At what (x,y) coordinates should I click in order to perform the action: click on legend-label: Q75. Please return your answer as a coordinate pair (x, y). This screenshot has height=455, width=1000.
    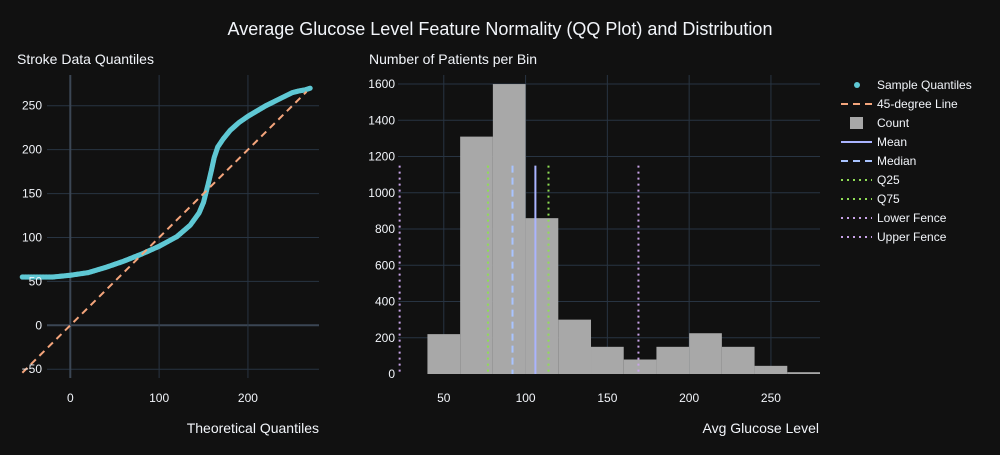
    Looking at the image, I should click on (888, 199).